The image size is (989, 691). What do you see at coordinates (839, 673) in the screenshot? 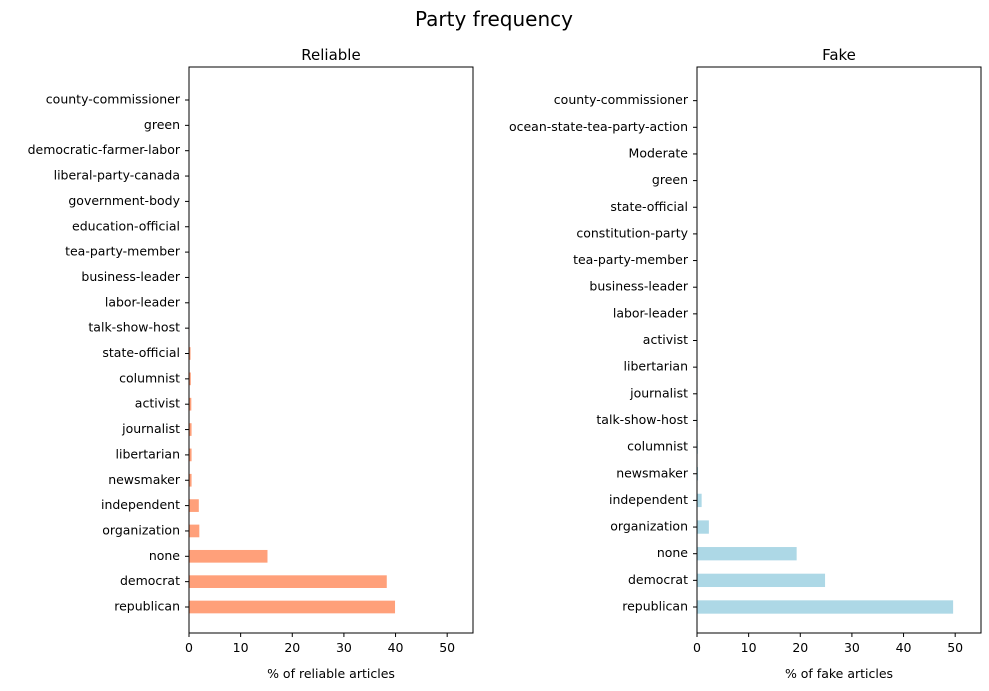
I see `x-axis-label: % of fake articles` at bounding box center [839, 673].